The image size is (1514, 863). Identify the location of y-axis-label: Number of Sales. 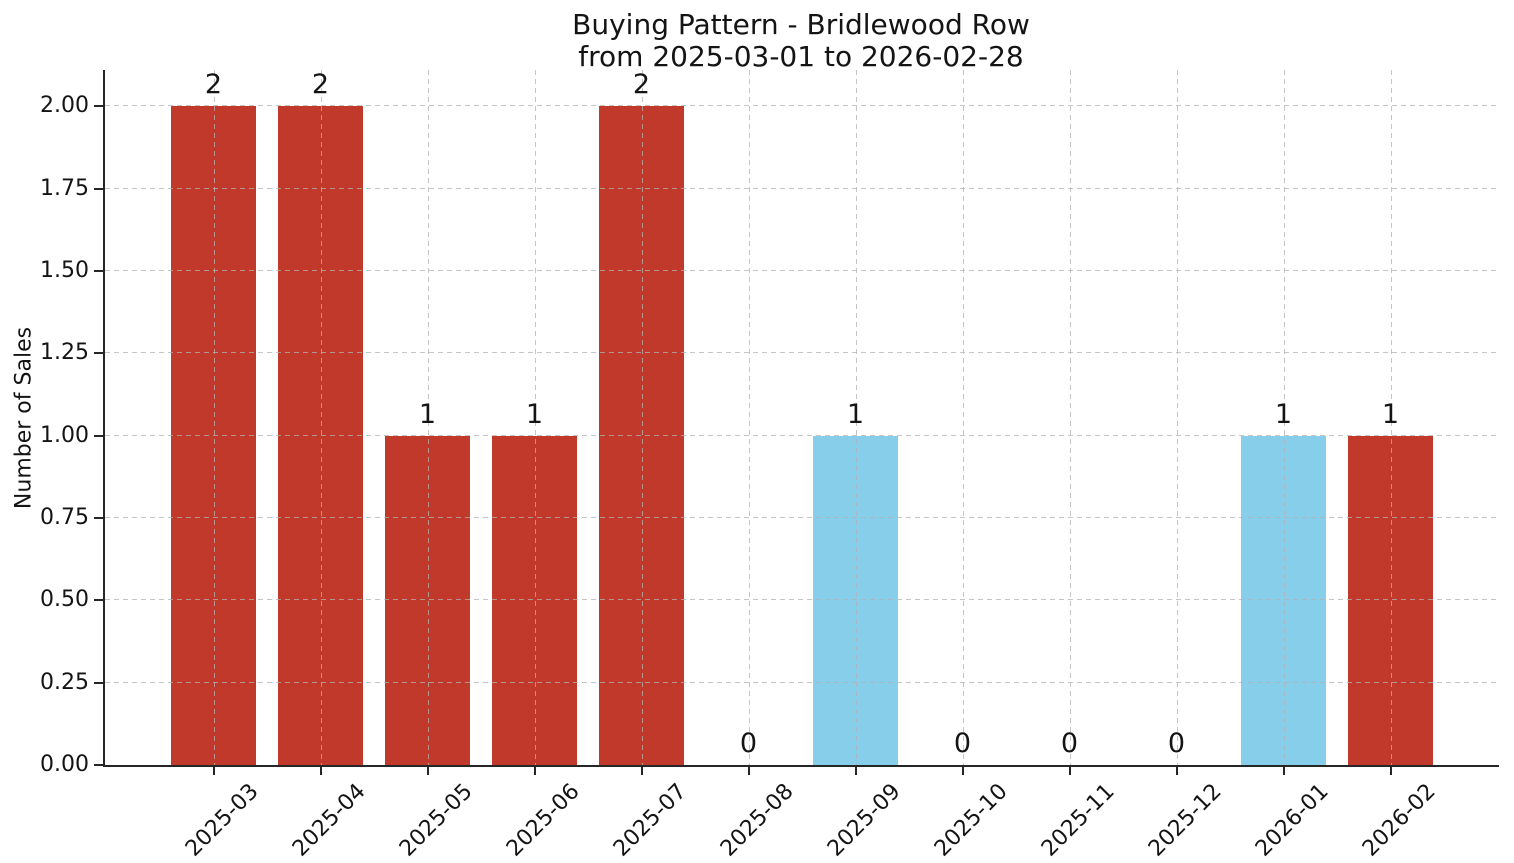
(24, 418).